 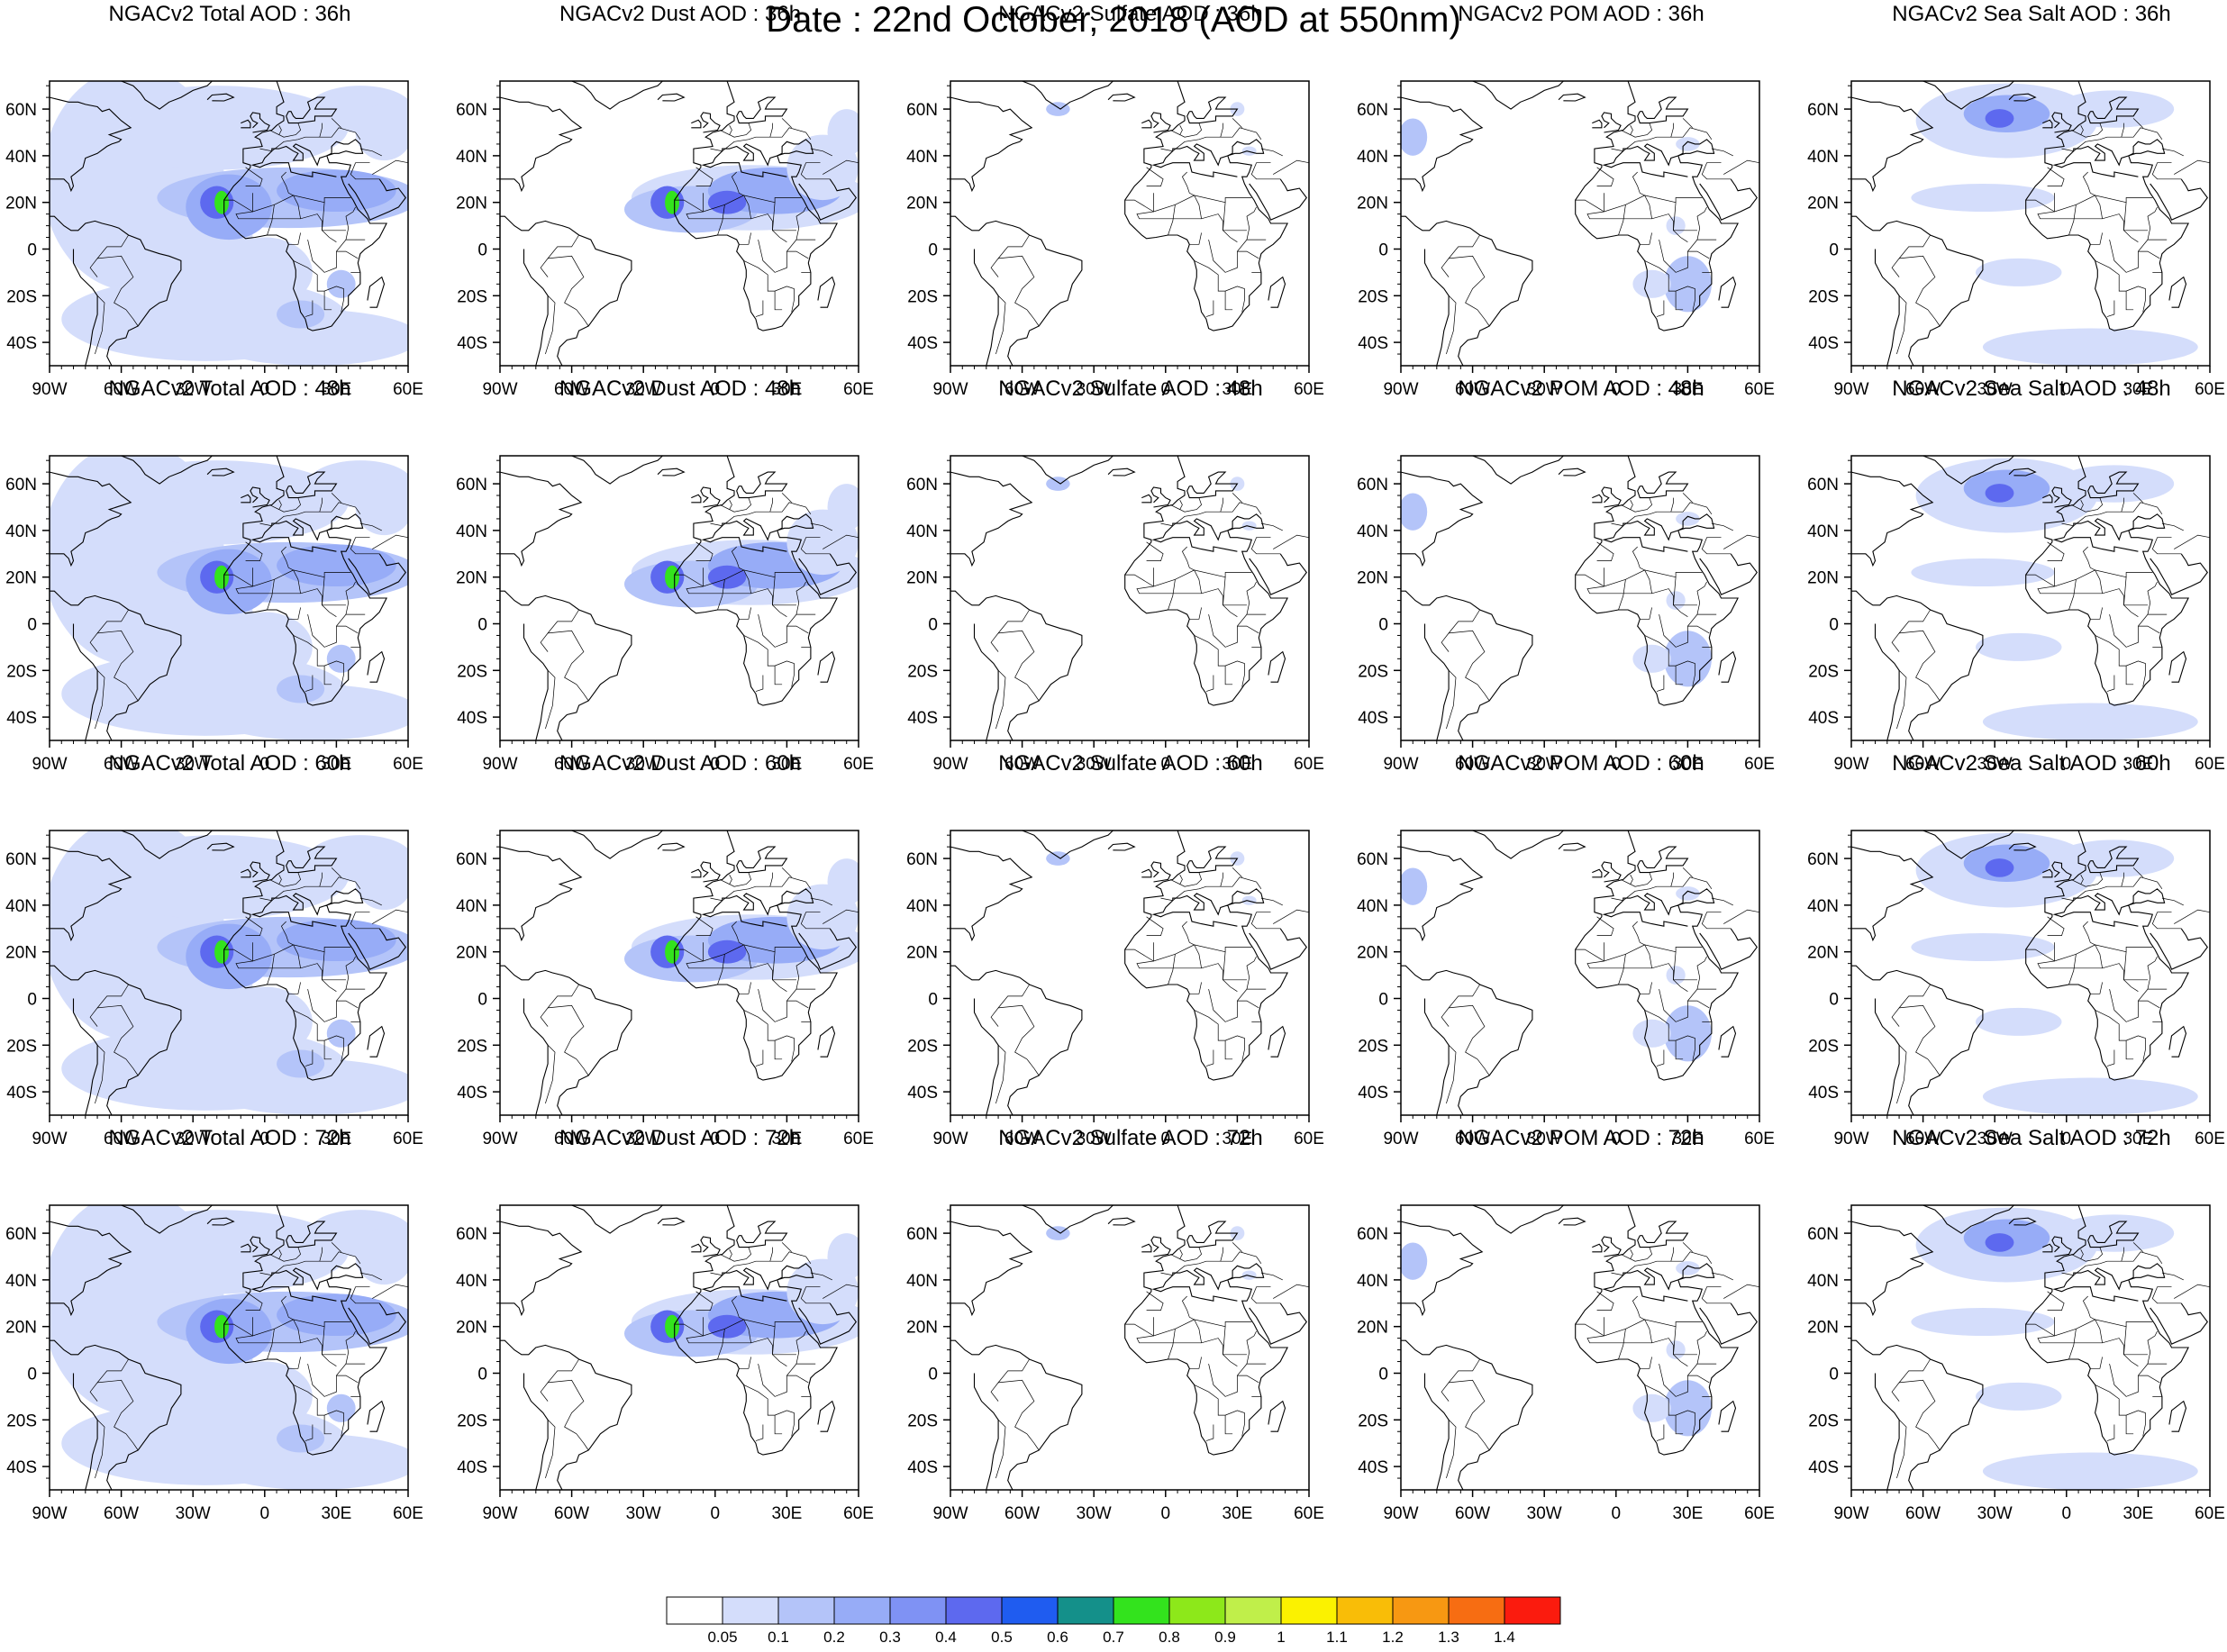 What do you see at coordinates (922, 1467) in the screenshot?
I see `lat-tick-label: 40S` at bounding box center [922, 1467].